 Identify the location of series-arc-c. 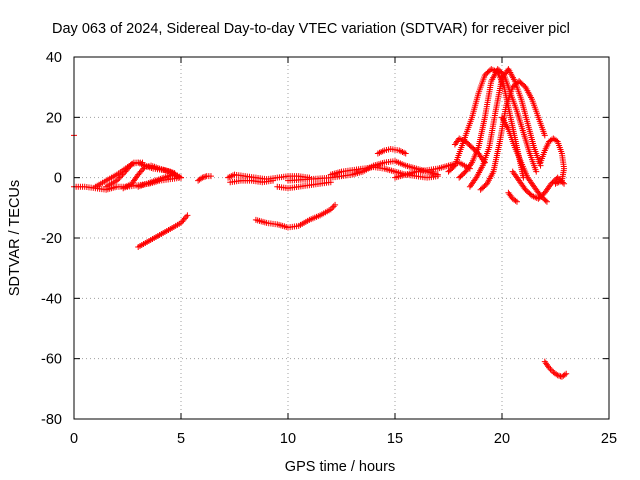
(159, 180).